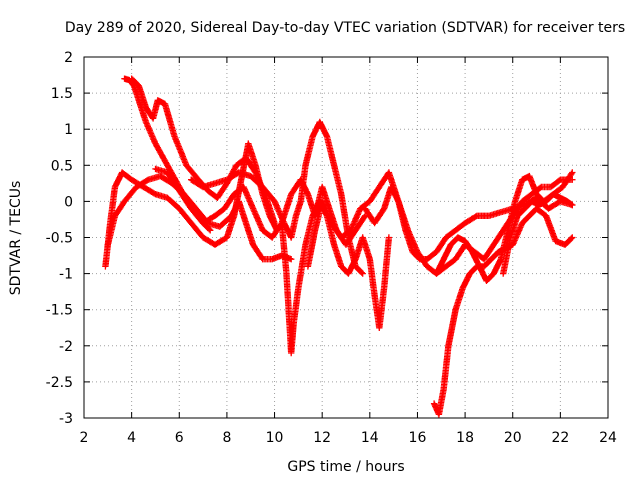  What do you see at coordinates (84, 438) in the screenshot?
I see `x-tick-label: 2` at bounding box center [84, 438].